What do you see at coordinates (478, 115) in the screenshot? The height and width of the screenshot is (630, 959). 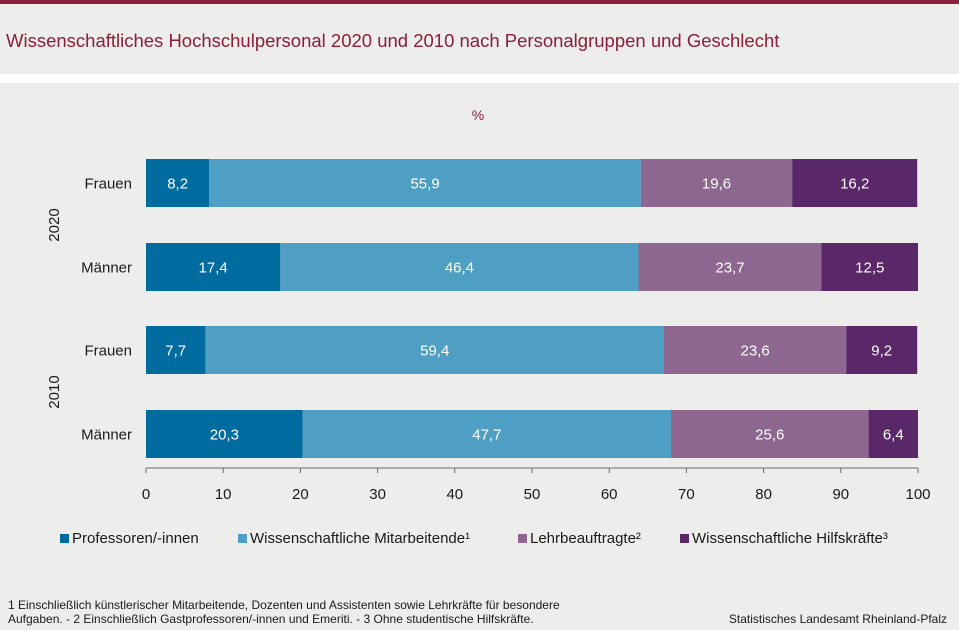 I see `unit-label: %` at bounding box center [478, 115].